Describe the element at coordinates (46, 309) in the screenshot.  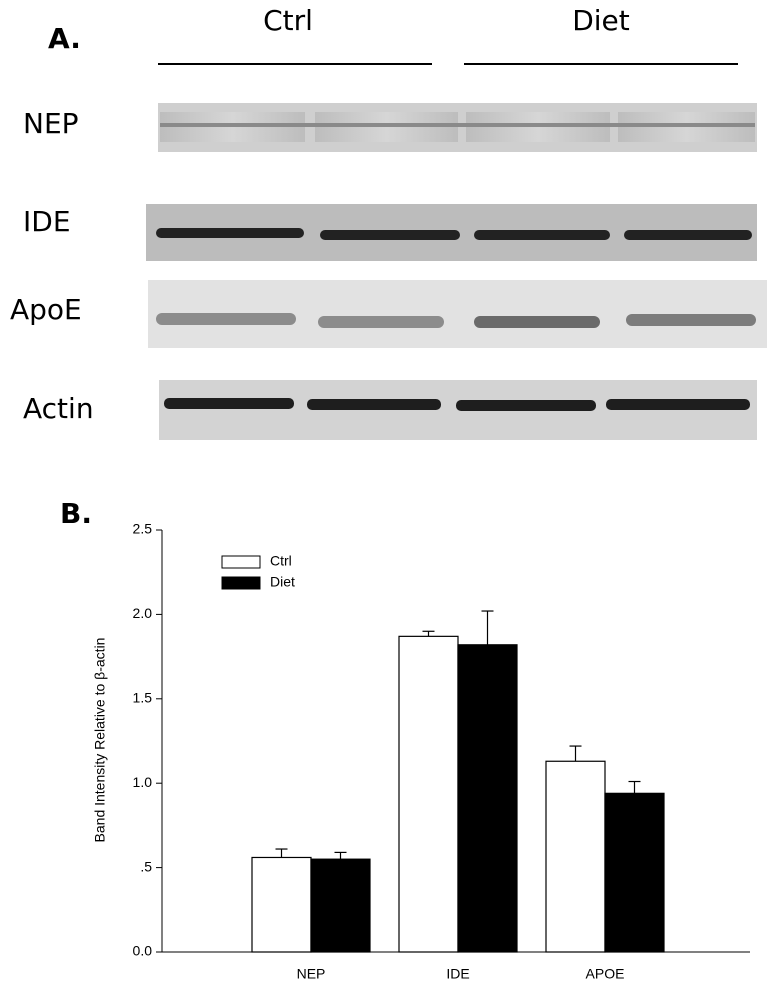
I see `row-label: ApoE` at that location.